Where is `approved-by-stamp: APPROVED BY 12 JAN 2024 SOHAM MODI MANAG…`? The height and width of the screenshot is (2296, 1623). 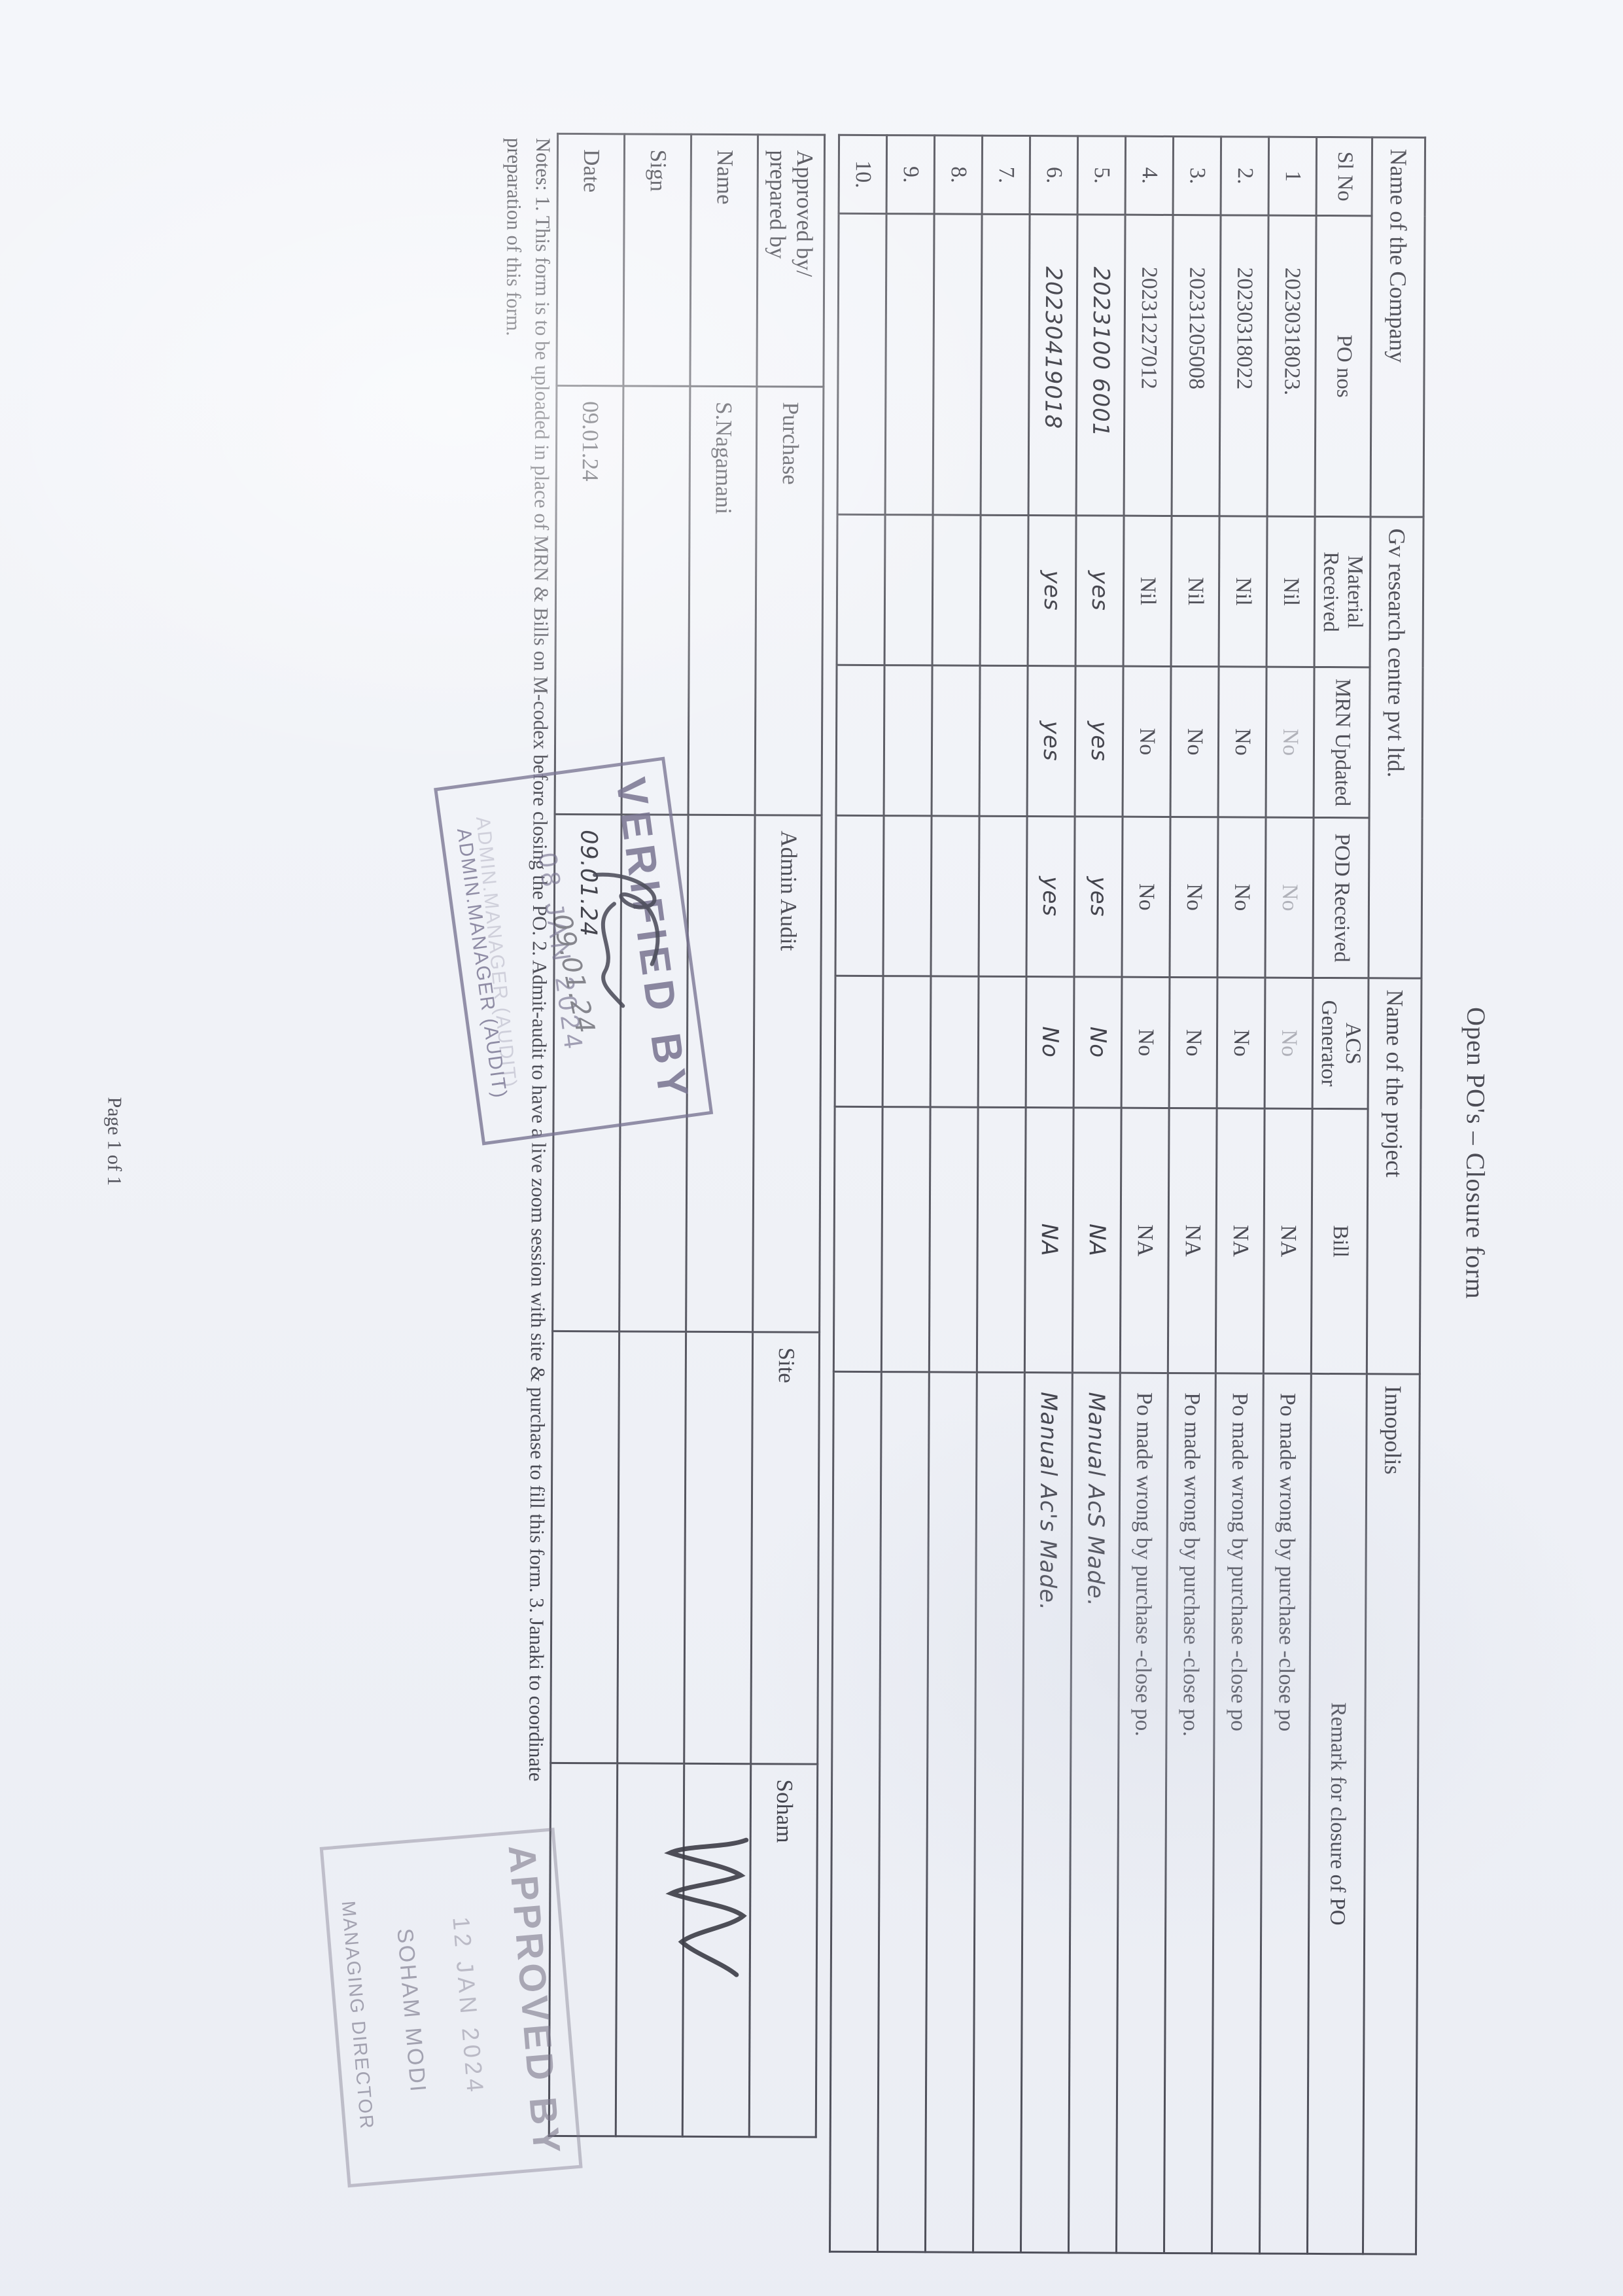
approved-by-stamp: APPROVED BY 12 JAN 2024 SOHAM MODI MANAG… is located at coordinates (451, 2008).